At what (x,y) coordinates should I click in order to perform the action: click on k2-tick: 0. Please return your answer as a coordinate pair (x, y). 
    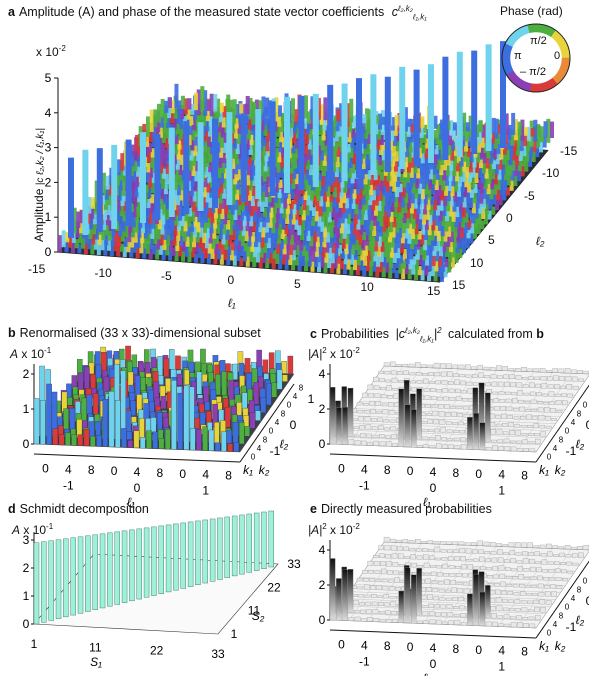
    Looking at the image, I should click on (289, 405).